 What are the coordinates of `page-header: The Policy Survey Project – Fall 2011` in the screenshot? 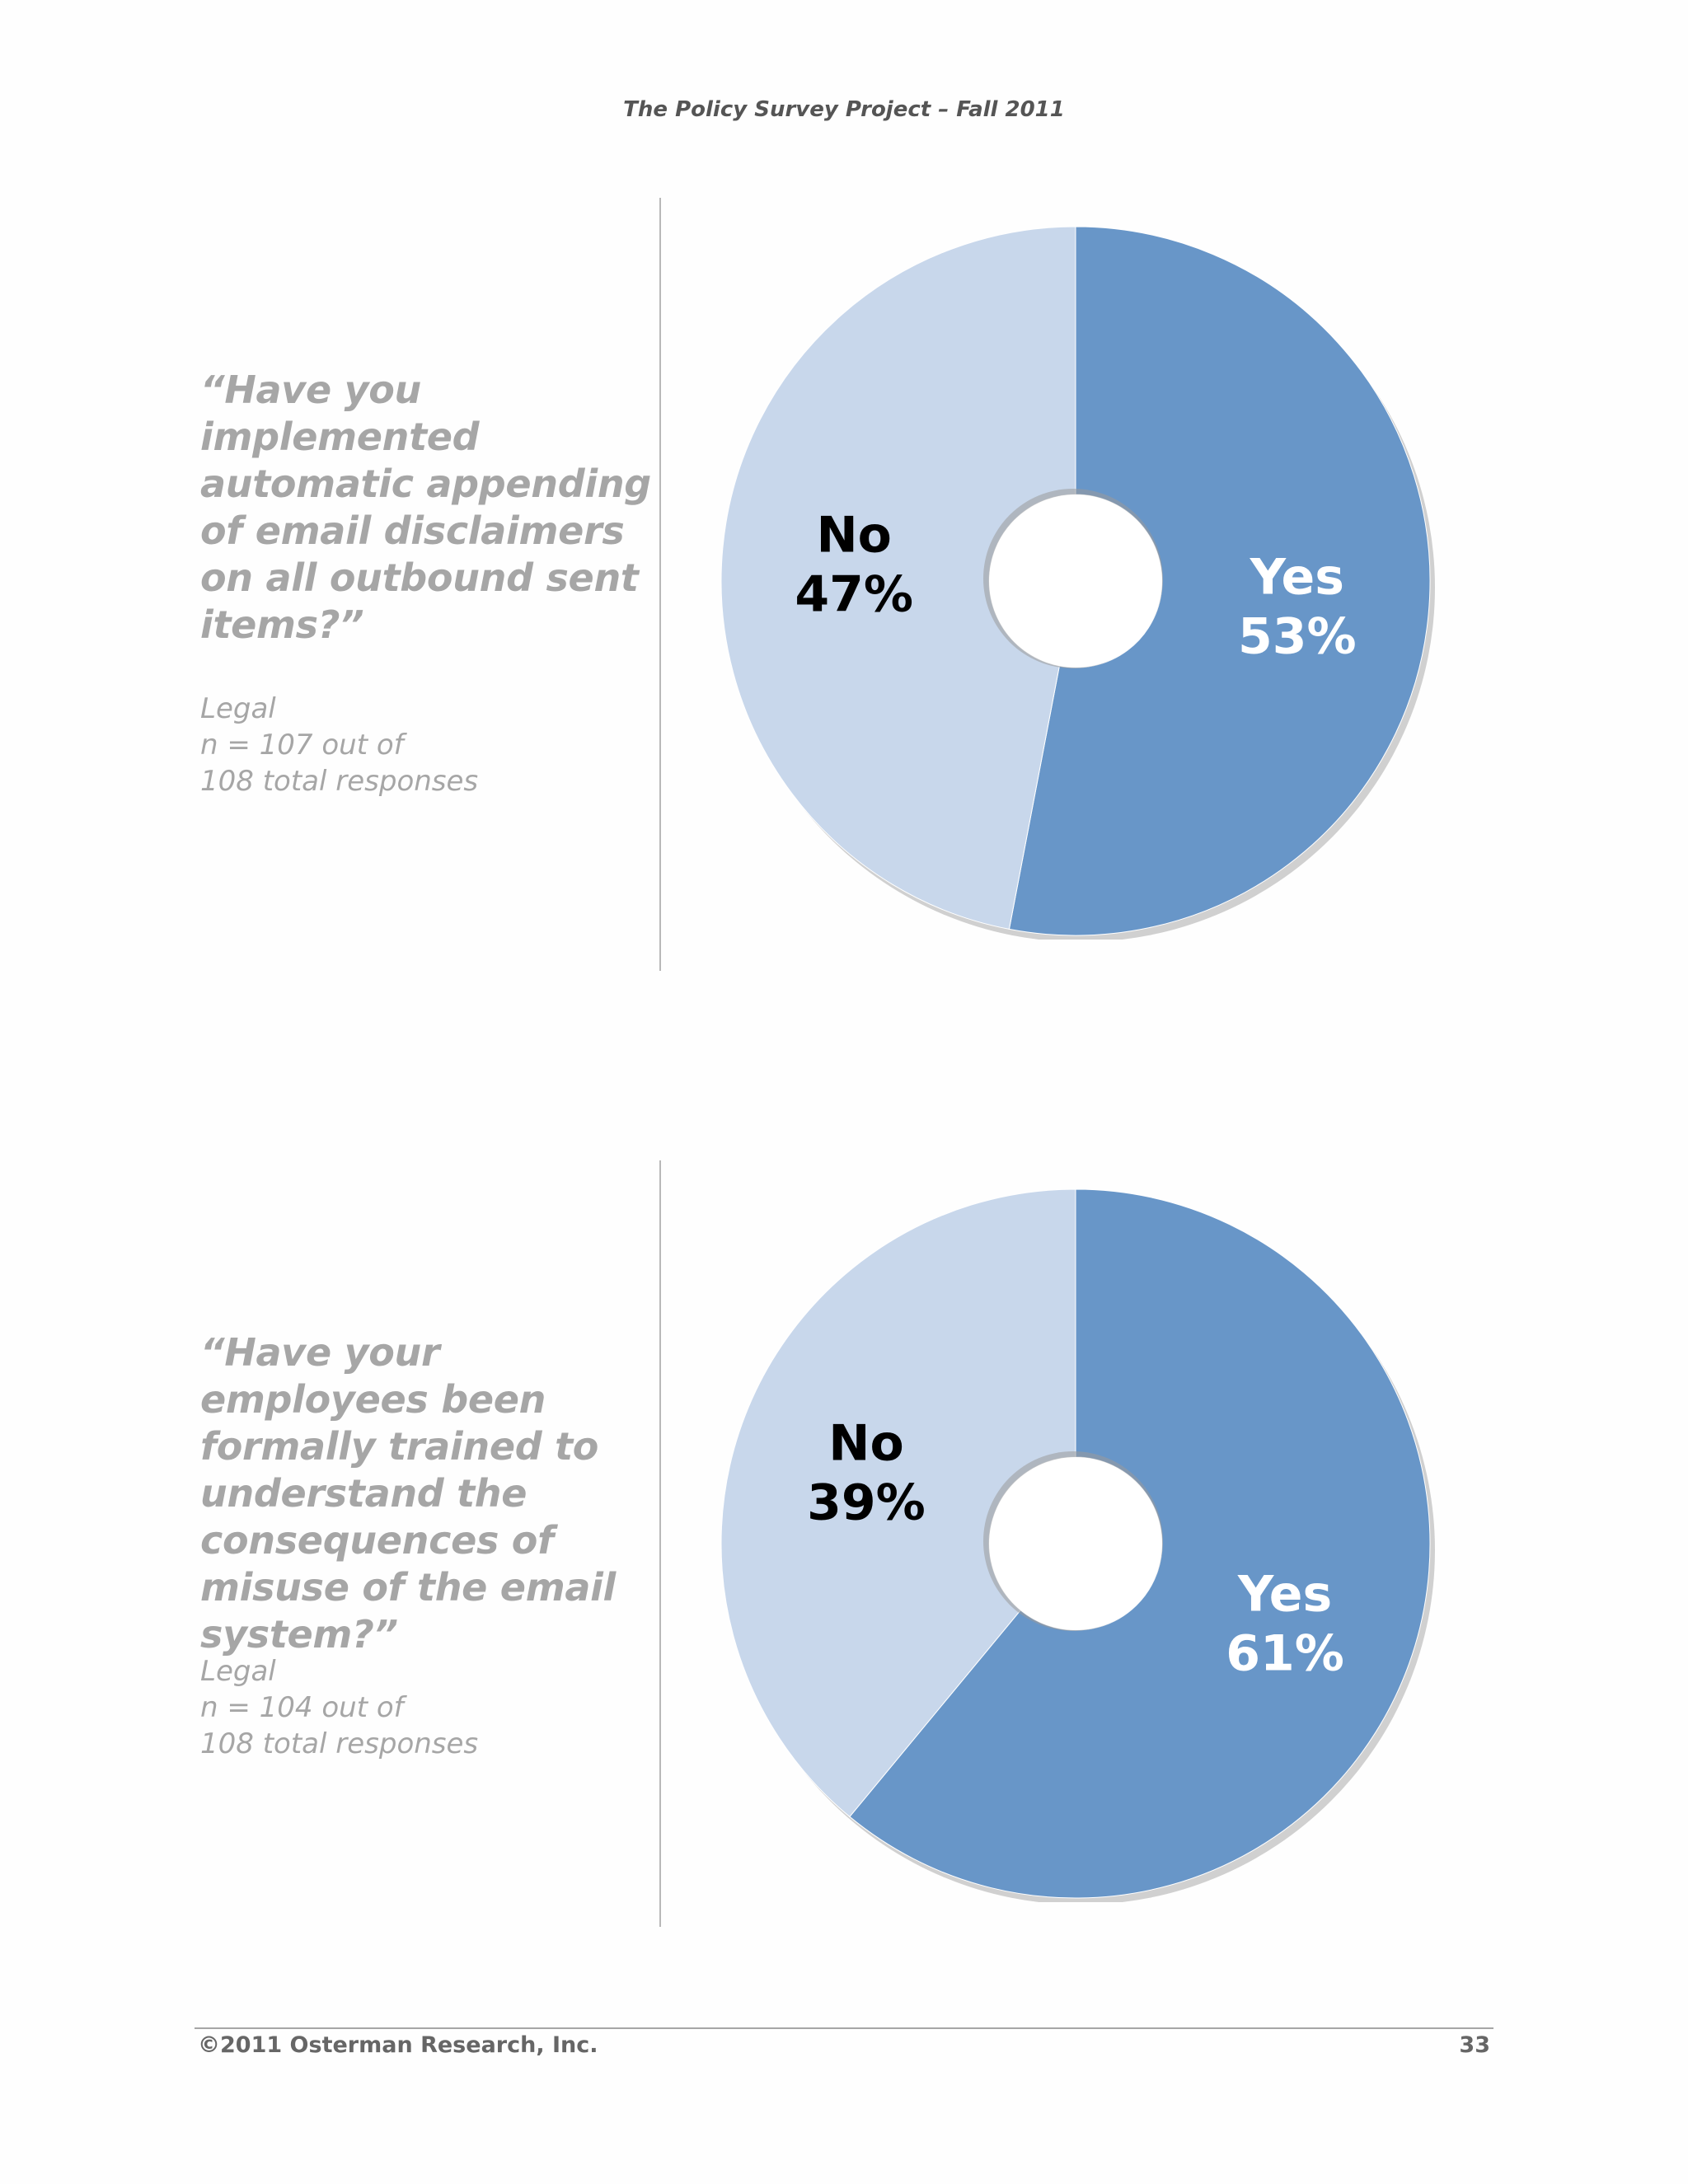 It's located at (844, 109).